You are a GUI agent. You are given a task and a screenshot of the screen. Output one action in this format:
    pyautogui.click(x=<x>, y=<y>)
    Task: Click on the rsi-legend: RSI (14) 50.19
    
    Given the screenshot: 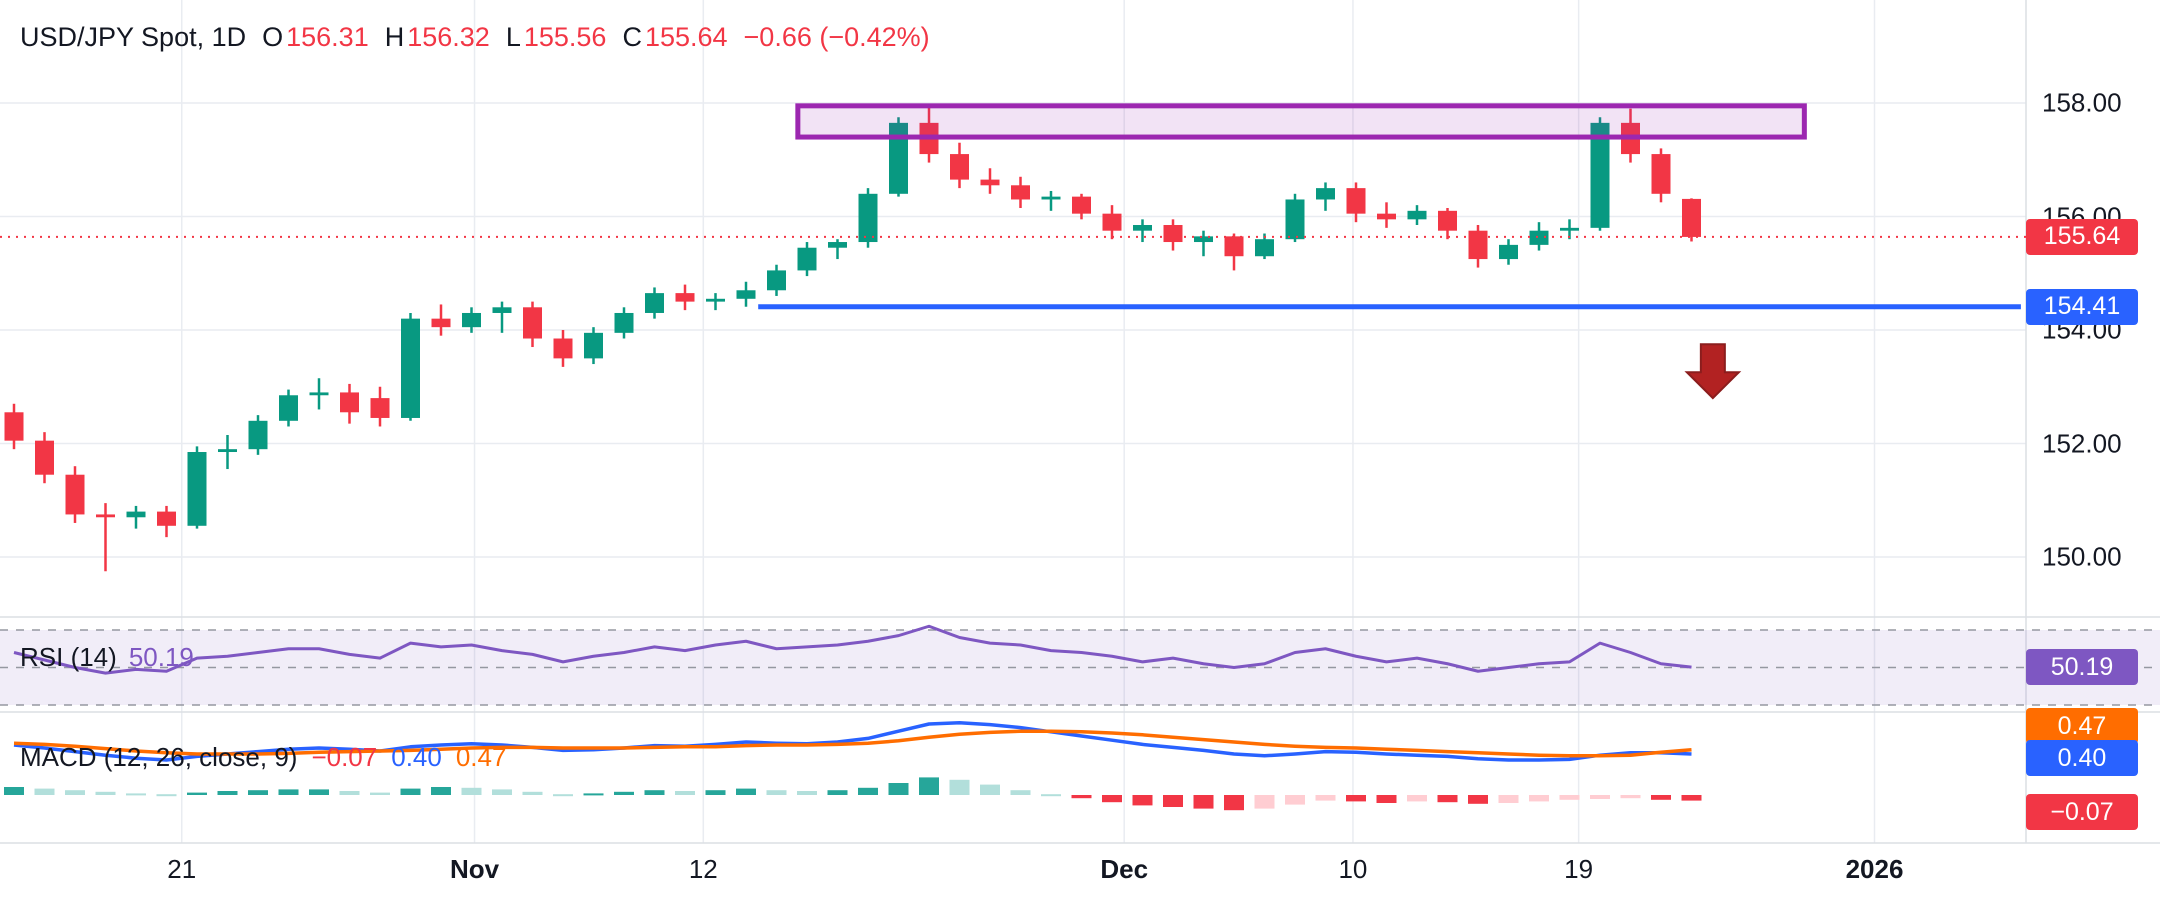 What is the action you would take?
    pyautogui.click(x=107, y=657)
    